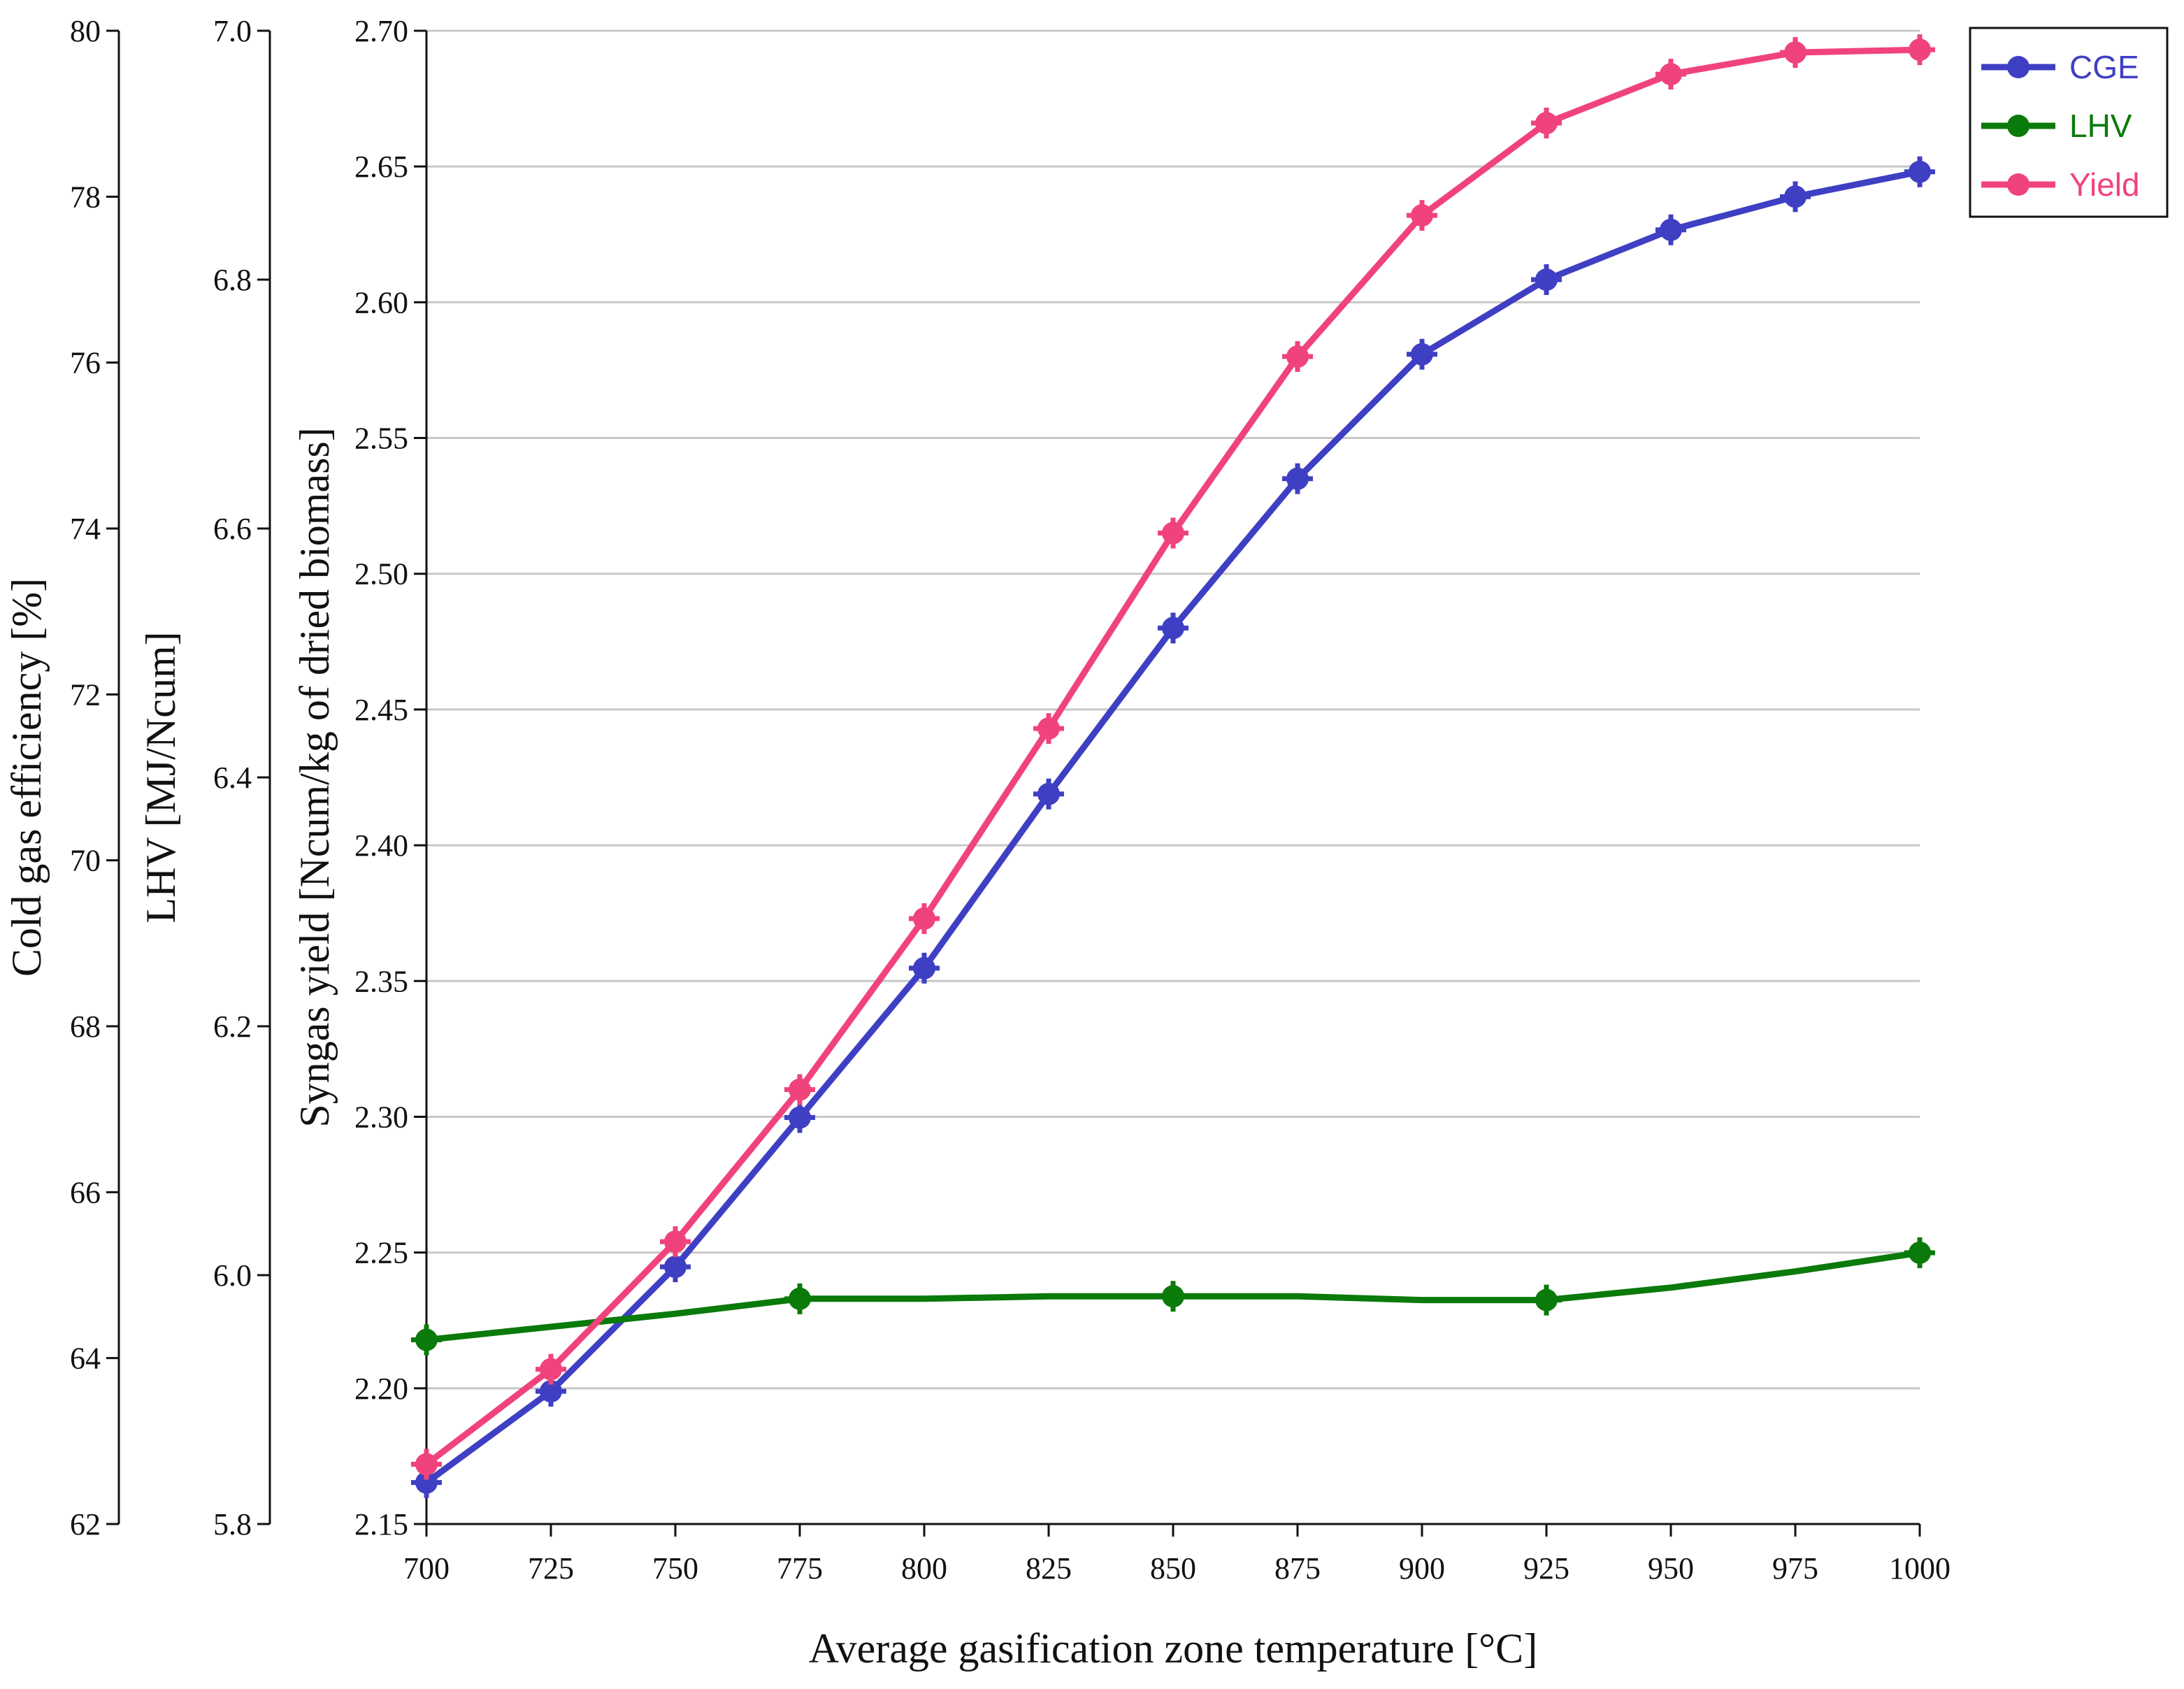  What do you see at coordinates (381, 1117) in the screenshot?
I see `yield-tick-label: 2.30` at bounding box center [381, 1117].